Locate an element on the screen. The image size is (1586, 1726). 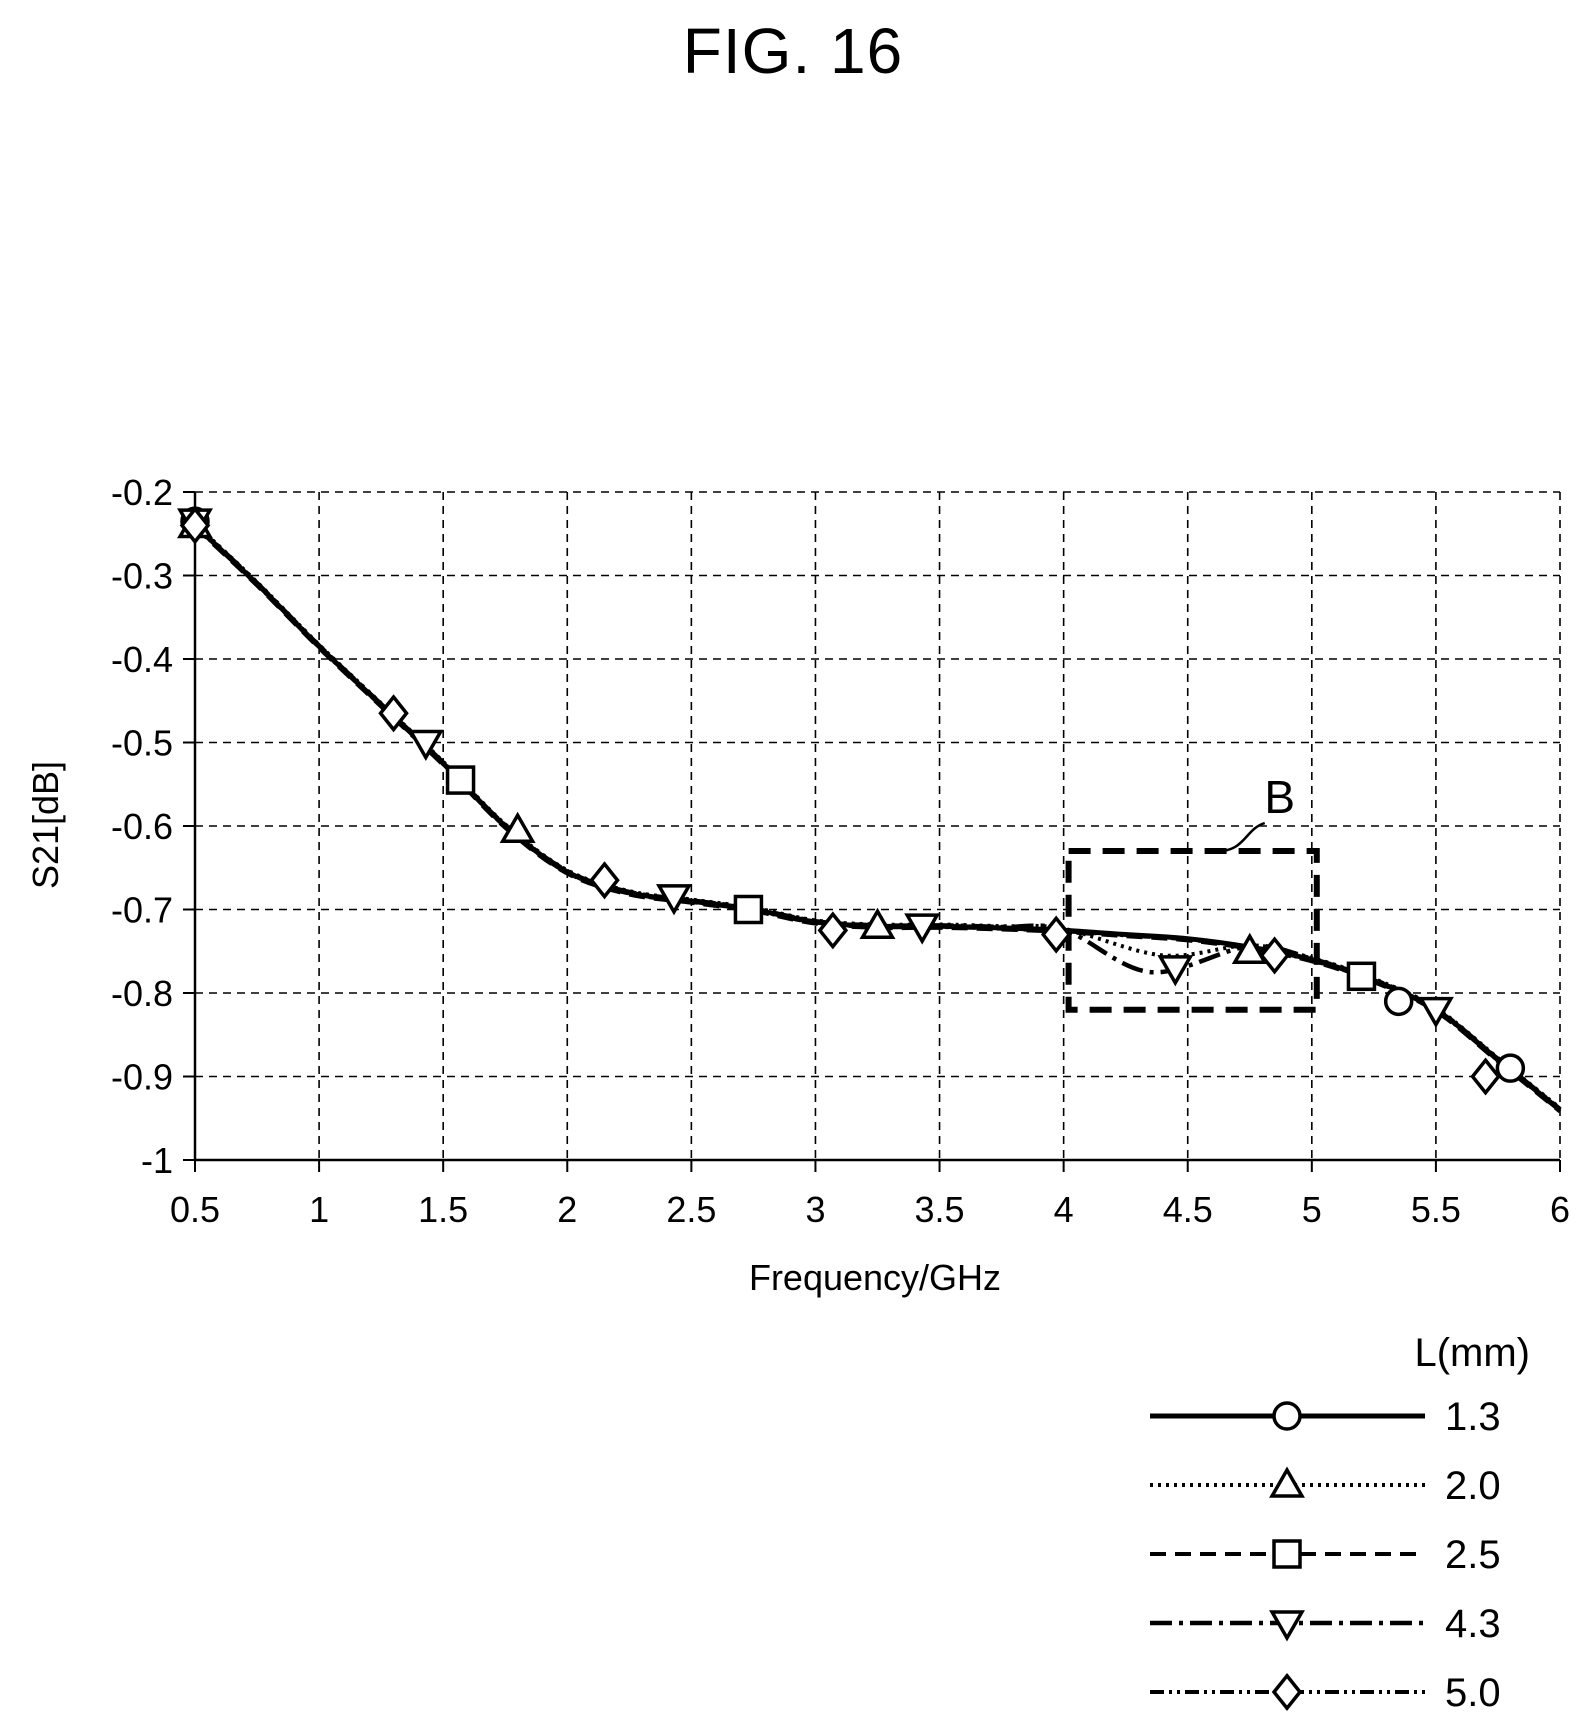
marker-4.3-1 is located at coordinates (425, 745).